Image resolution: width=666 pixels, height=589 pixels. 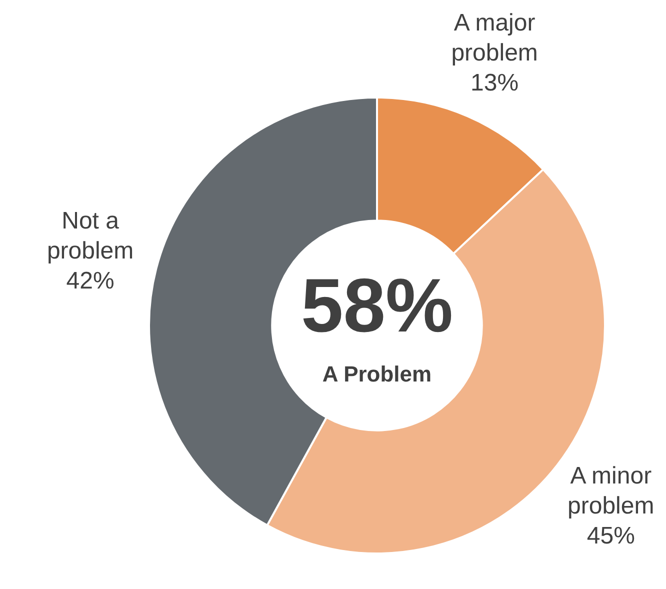 I want to click on text: A Problem, so click(x=377, y=374).